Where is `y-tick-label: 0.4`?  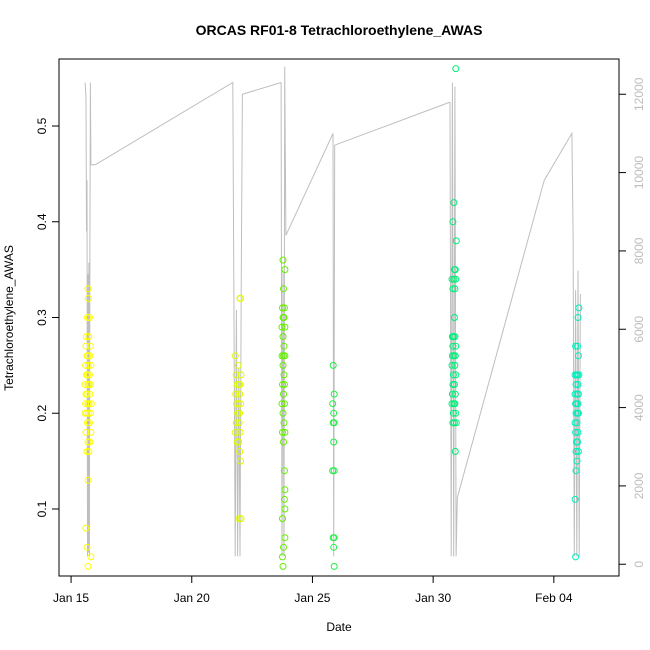 y-tick-label: 0.4 is located at coordinates (42, 221).